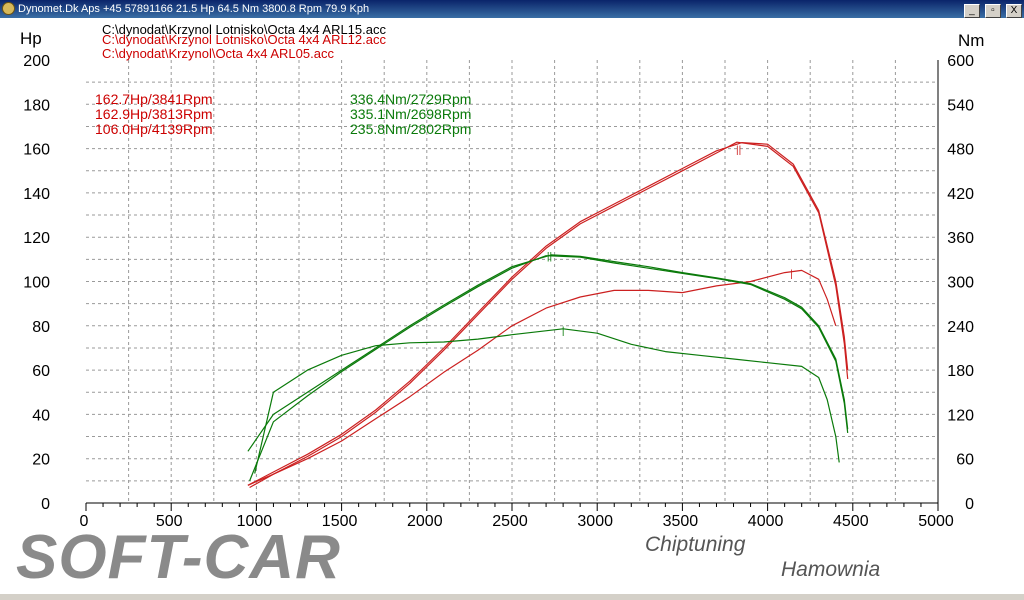 This screenshot has height=600, width=1024. I want to click on right-tick-label: 300, so click(960, 283).